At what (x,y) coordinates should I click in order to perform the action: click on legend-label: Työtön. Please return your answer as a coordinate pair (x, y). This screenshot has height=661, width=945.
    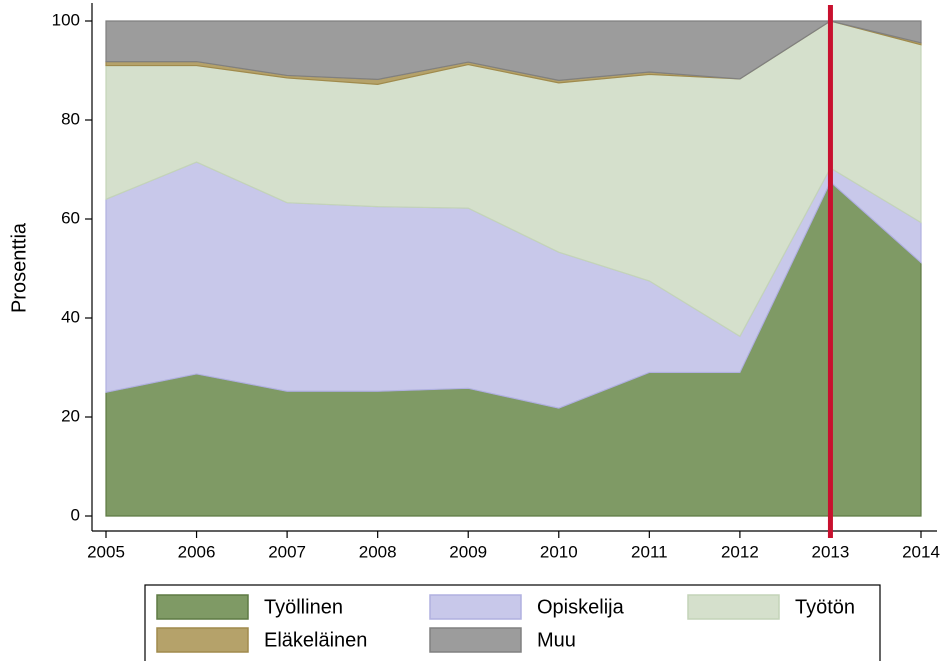
    Looking at the image, I should click on (825, 607).